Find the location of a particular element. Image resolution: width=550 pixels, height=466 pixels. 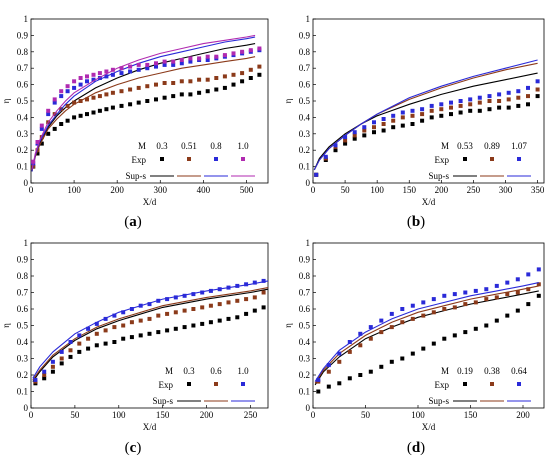

legend-title: M is located at coordinates (445, 146).